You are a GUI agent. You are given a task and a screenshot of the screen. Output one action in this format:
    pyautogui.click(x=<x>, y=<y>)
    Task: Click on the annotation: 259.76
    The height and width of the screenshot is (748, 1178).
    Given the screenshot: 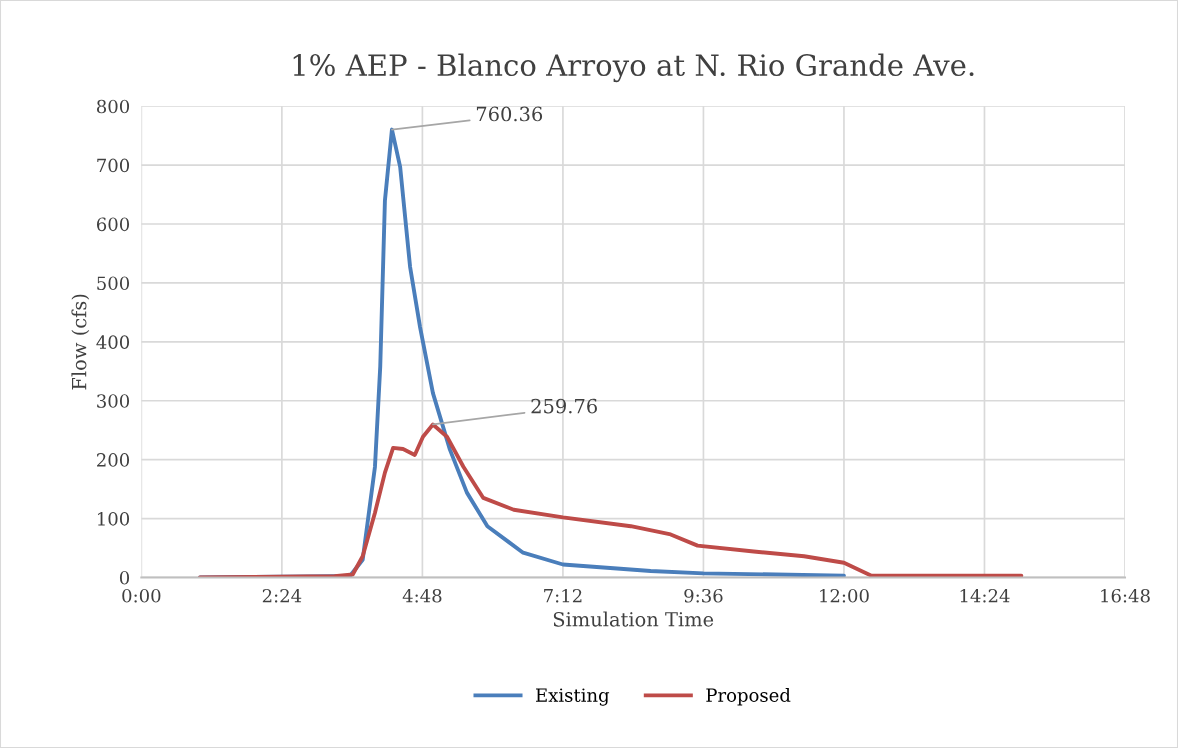 What is the action you would take?
    pyautogui.click(x=564, y=406)
    